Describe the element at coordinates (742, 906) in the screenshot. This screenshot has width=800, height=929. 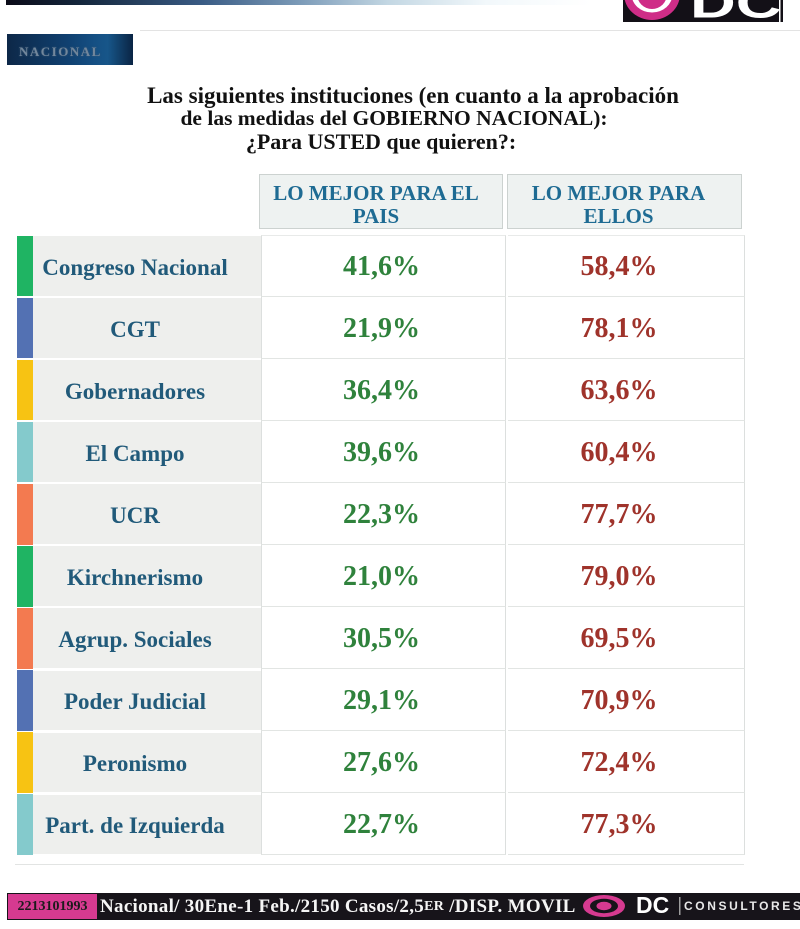
I see `svg-text: CONSULTORES` at that location.